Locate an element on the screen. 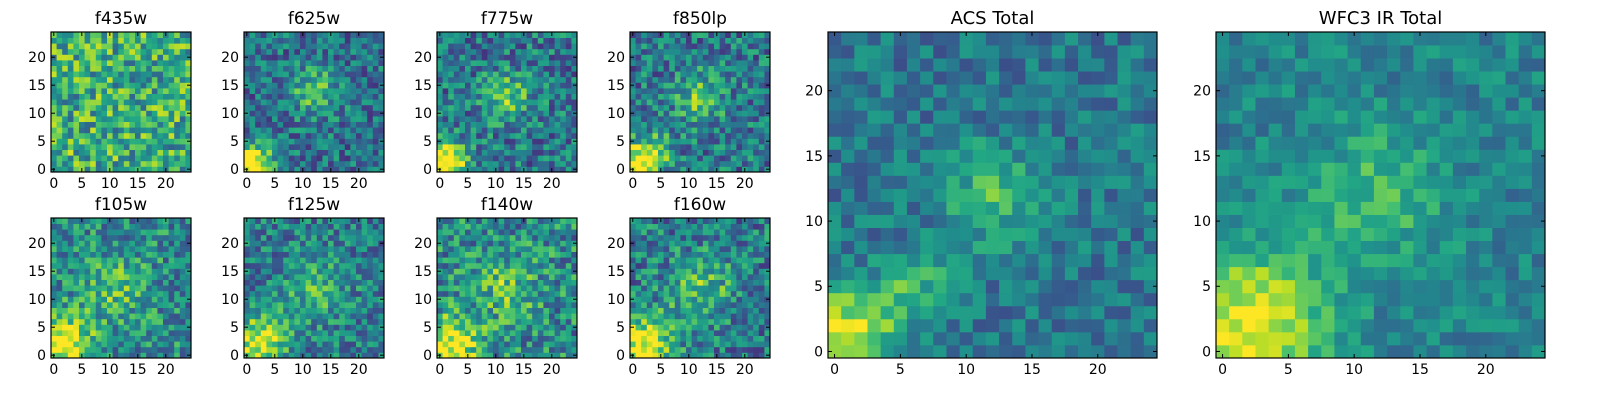 This screenshot has height=400, width=1600. x-tick-label: 0 is located at coordinates (53, 184).